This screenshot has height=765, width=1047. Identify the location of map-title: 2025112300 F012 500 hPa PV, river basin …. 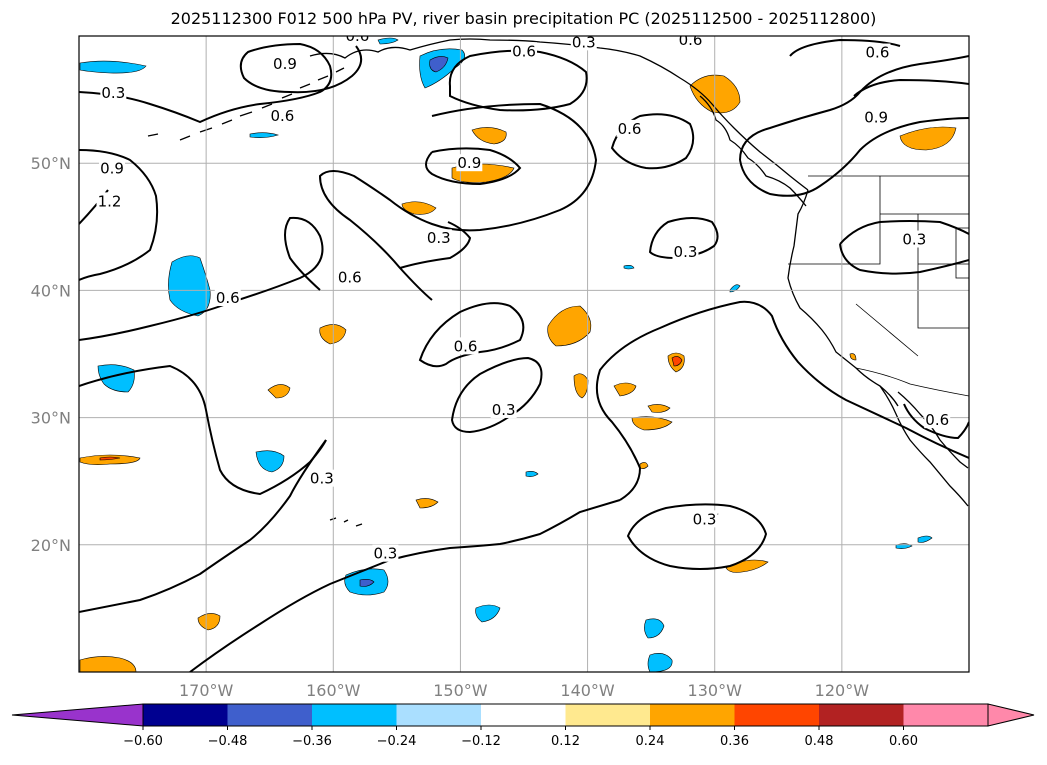
(523, 18).